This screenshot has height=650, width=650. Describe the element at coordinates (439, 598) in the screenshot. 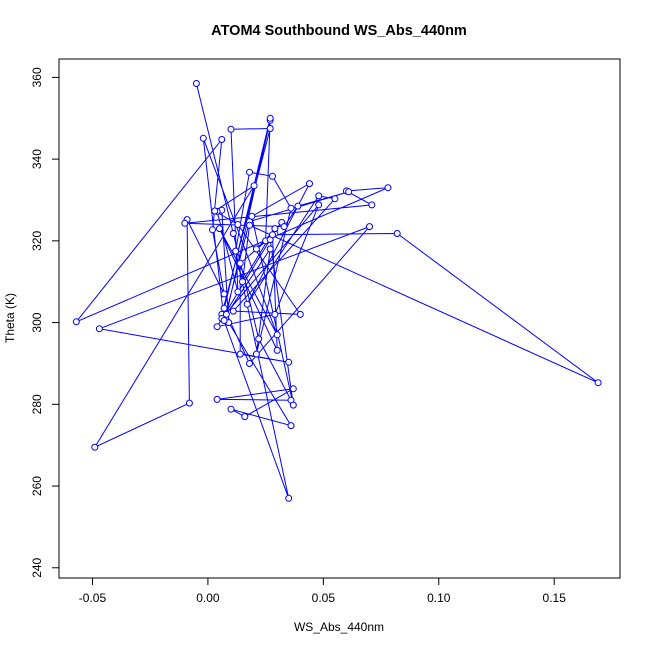

I see `x-tick-label: 0.10` at that location.